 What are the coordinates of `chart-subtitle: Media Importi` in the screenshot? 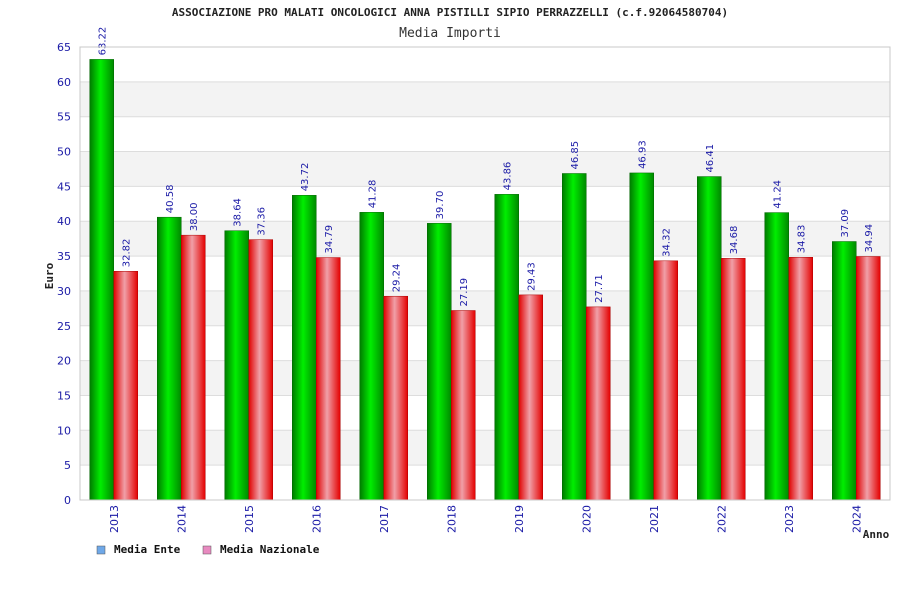 It's located at (450, 33).